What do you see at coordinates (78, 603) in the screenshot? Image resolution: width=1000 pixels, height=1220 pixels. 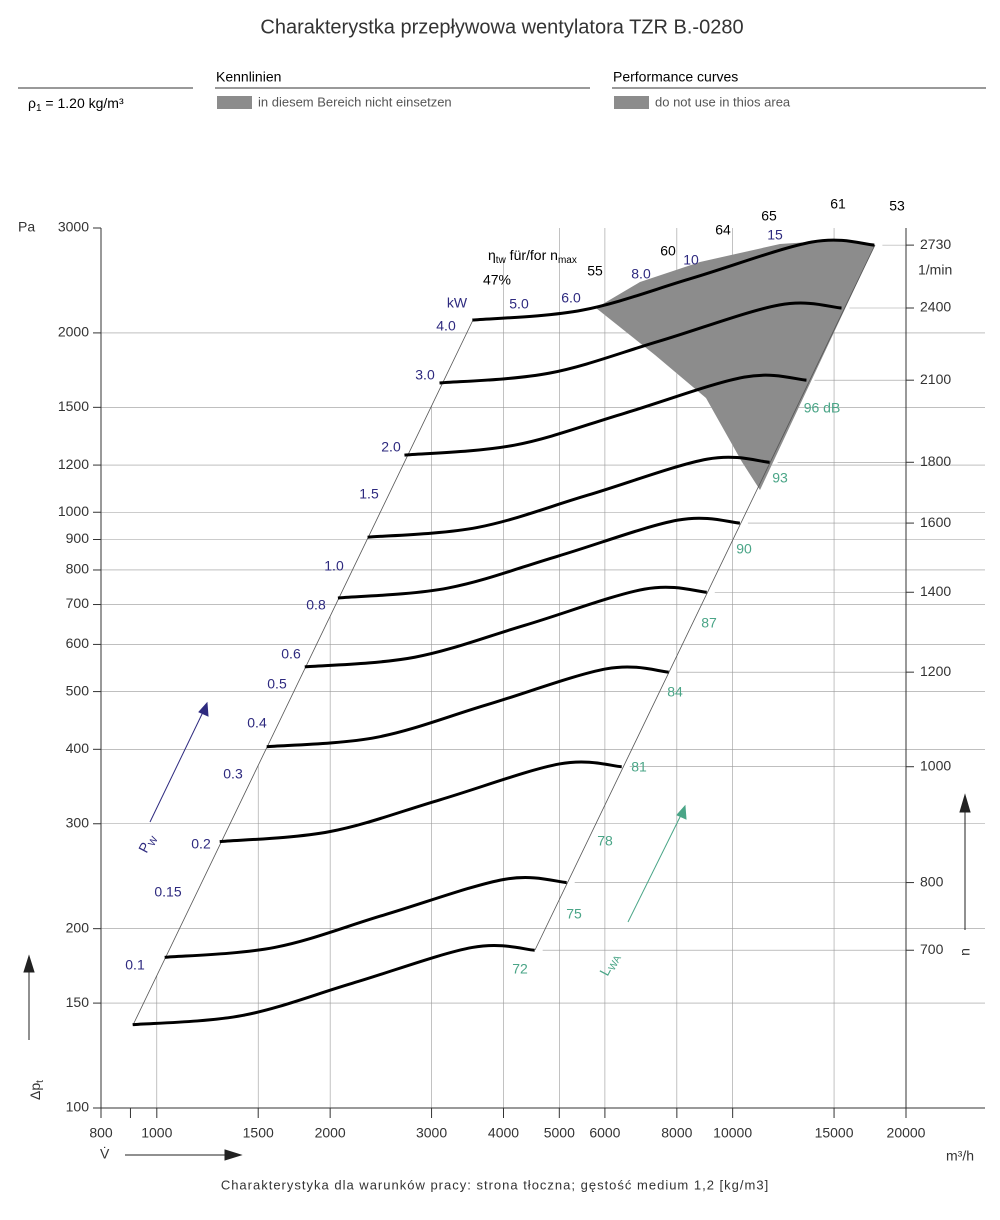 I see `y-tick-label: 700` at bounding box center [78, 603].